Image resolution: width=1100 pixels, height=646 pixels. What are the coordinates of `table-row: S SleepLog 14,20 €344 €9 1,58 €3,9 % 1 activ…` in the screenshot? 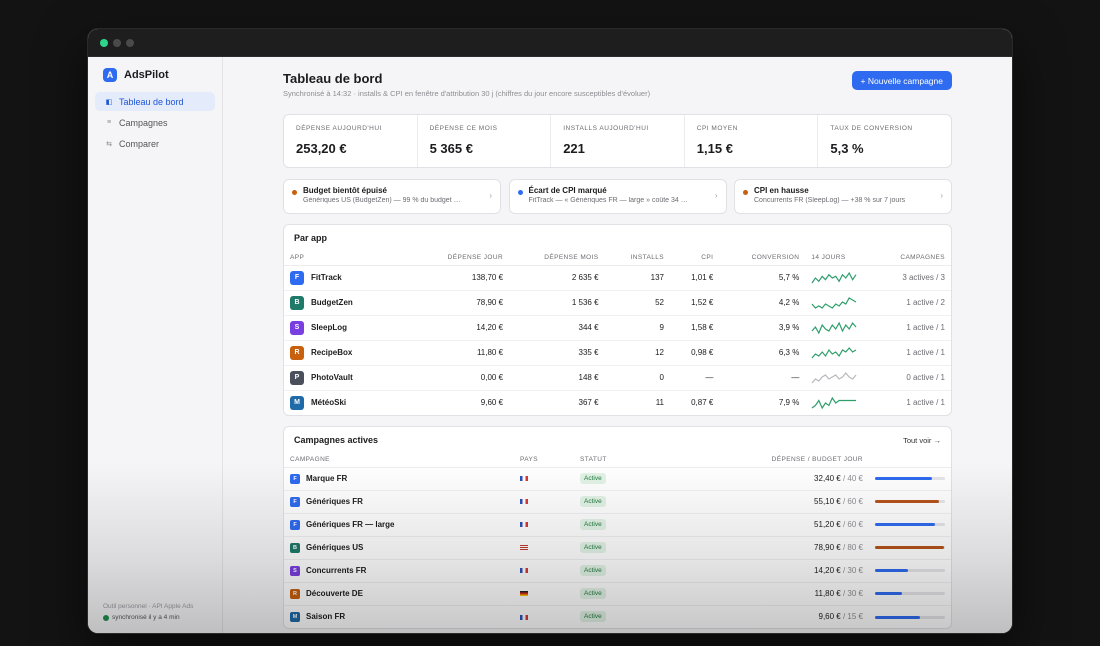 It's located at (617, 328).